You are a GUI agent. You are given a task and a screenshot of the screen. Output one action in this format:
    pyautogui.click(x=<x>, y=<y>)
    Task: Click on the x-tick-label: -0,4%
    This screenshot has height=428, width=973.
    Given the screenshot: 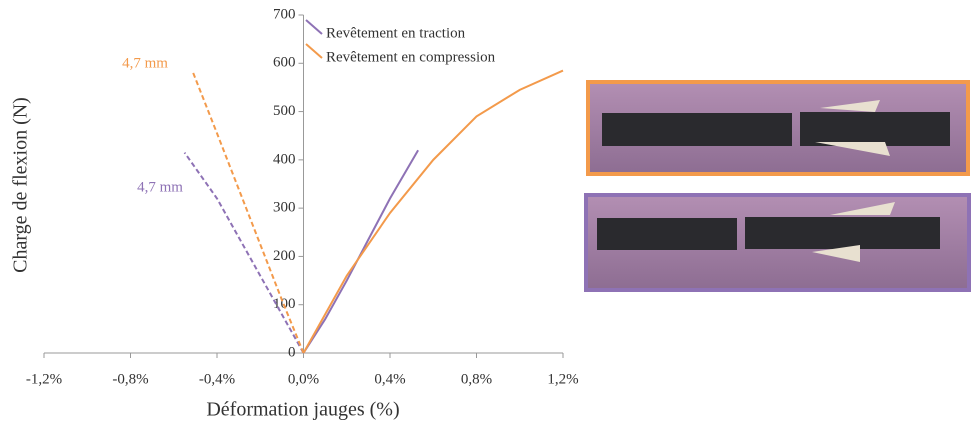 What is the action you would take?
    pyautogui.click(x=217, y=379)
    